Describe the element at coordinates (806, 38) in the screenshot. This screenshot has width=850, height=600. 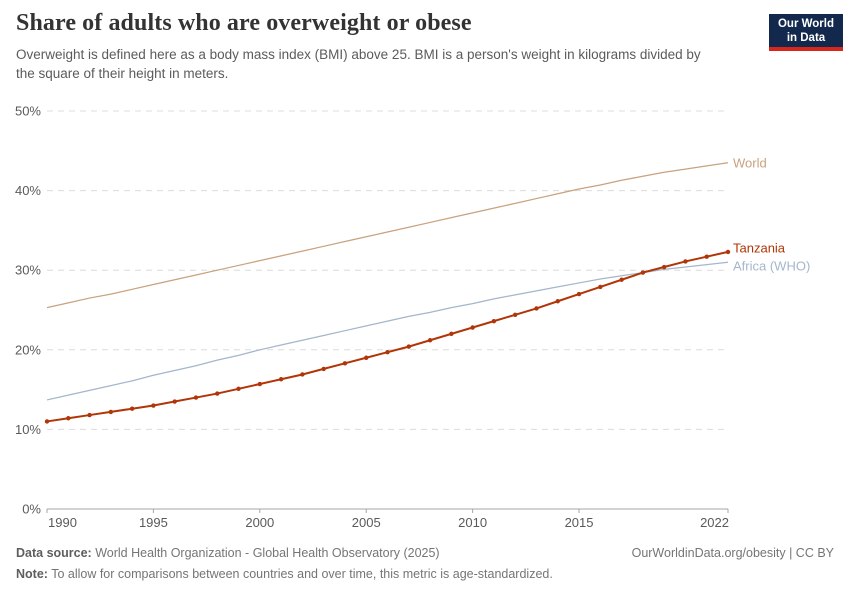
I see `owid-logo-line2: in Data` at that location.